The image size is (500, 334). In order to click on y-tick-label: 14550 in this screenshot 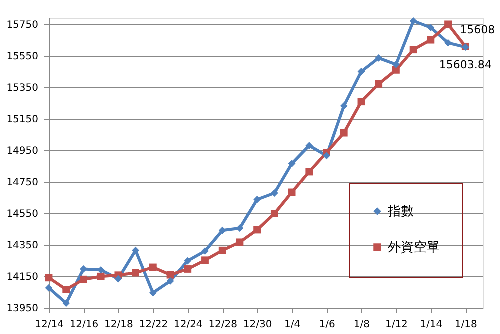, I will do `click(22, 214)`.